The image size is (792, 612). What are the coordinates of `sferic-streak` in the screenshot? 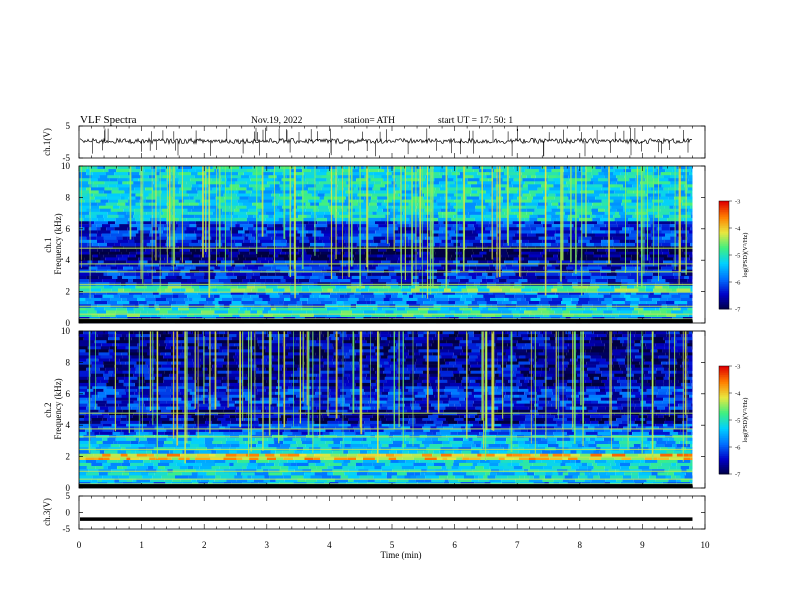 It's located at (647, 207).